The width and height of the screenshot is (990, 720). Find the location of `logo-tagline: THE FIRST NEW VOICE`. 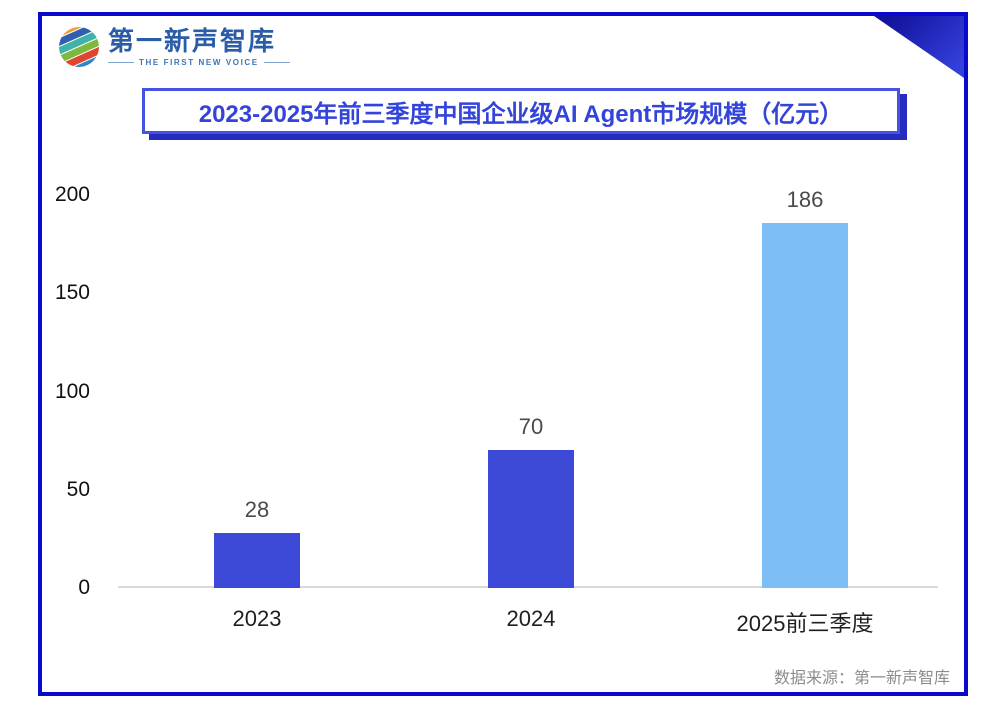

logo-tagline: THE FIRST NEW VOICE is located at coordinates (199, 62).